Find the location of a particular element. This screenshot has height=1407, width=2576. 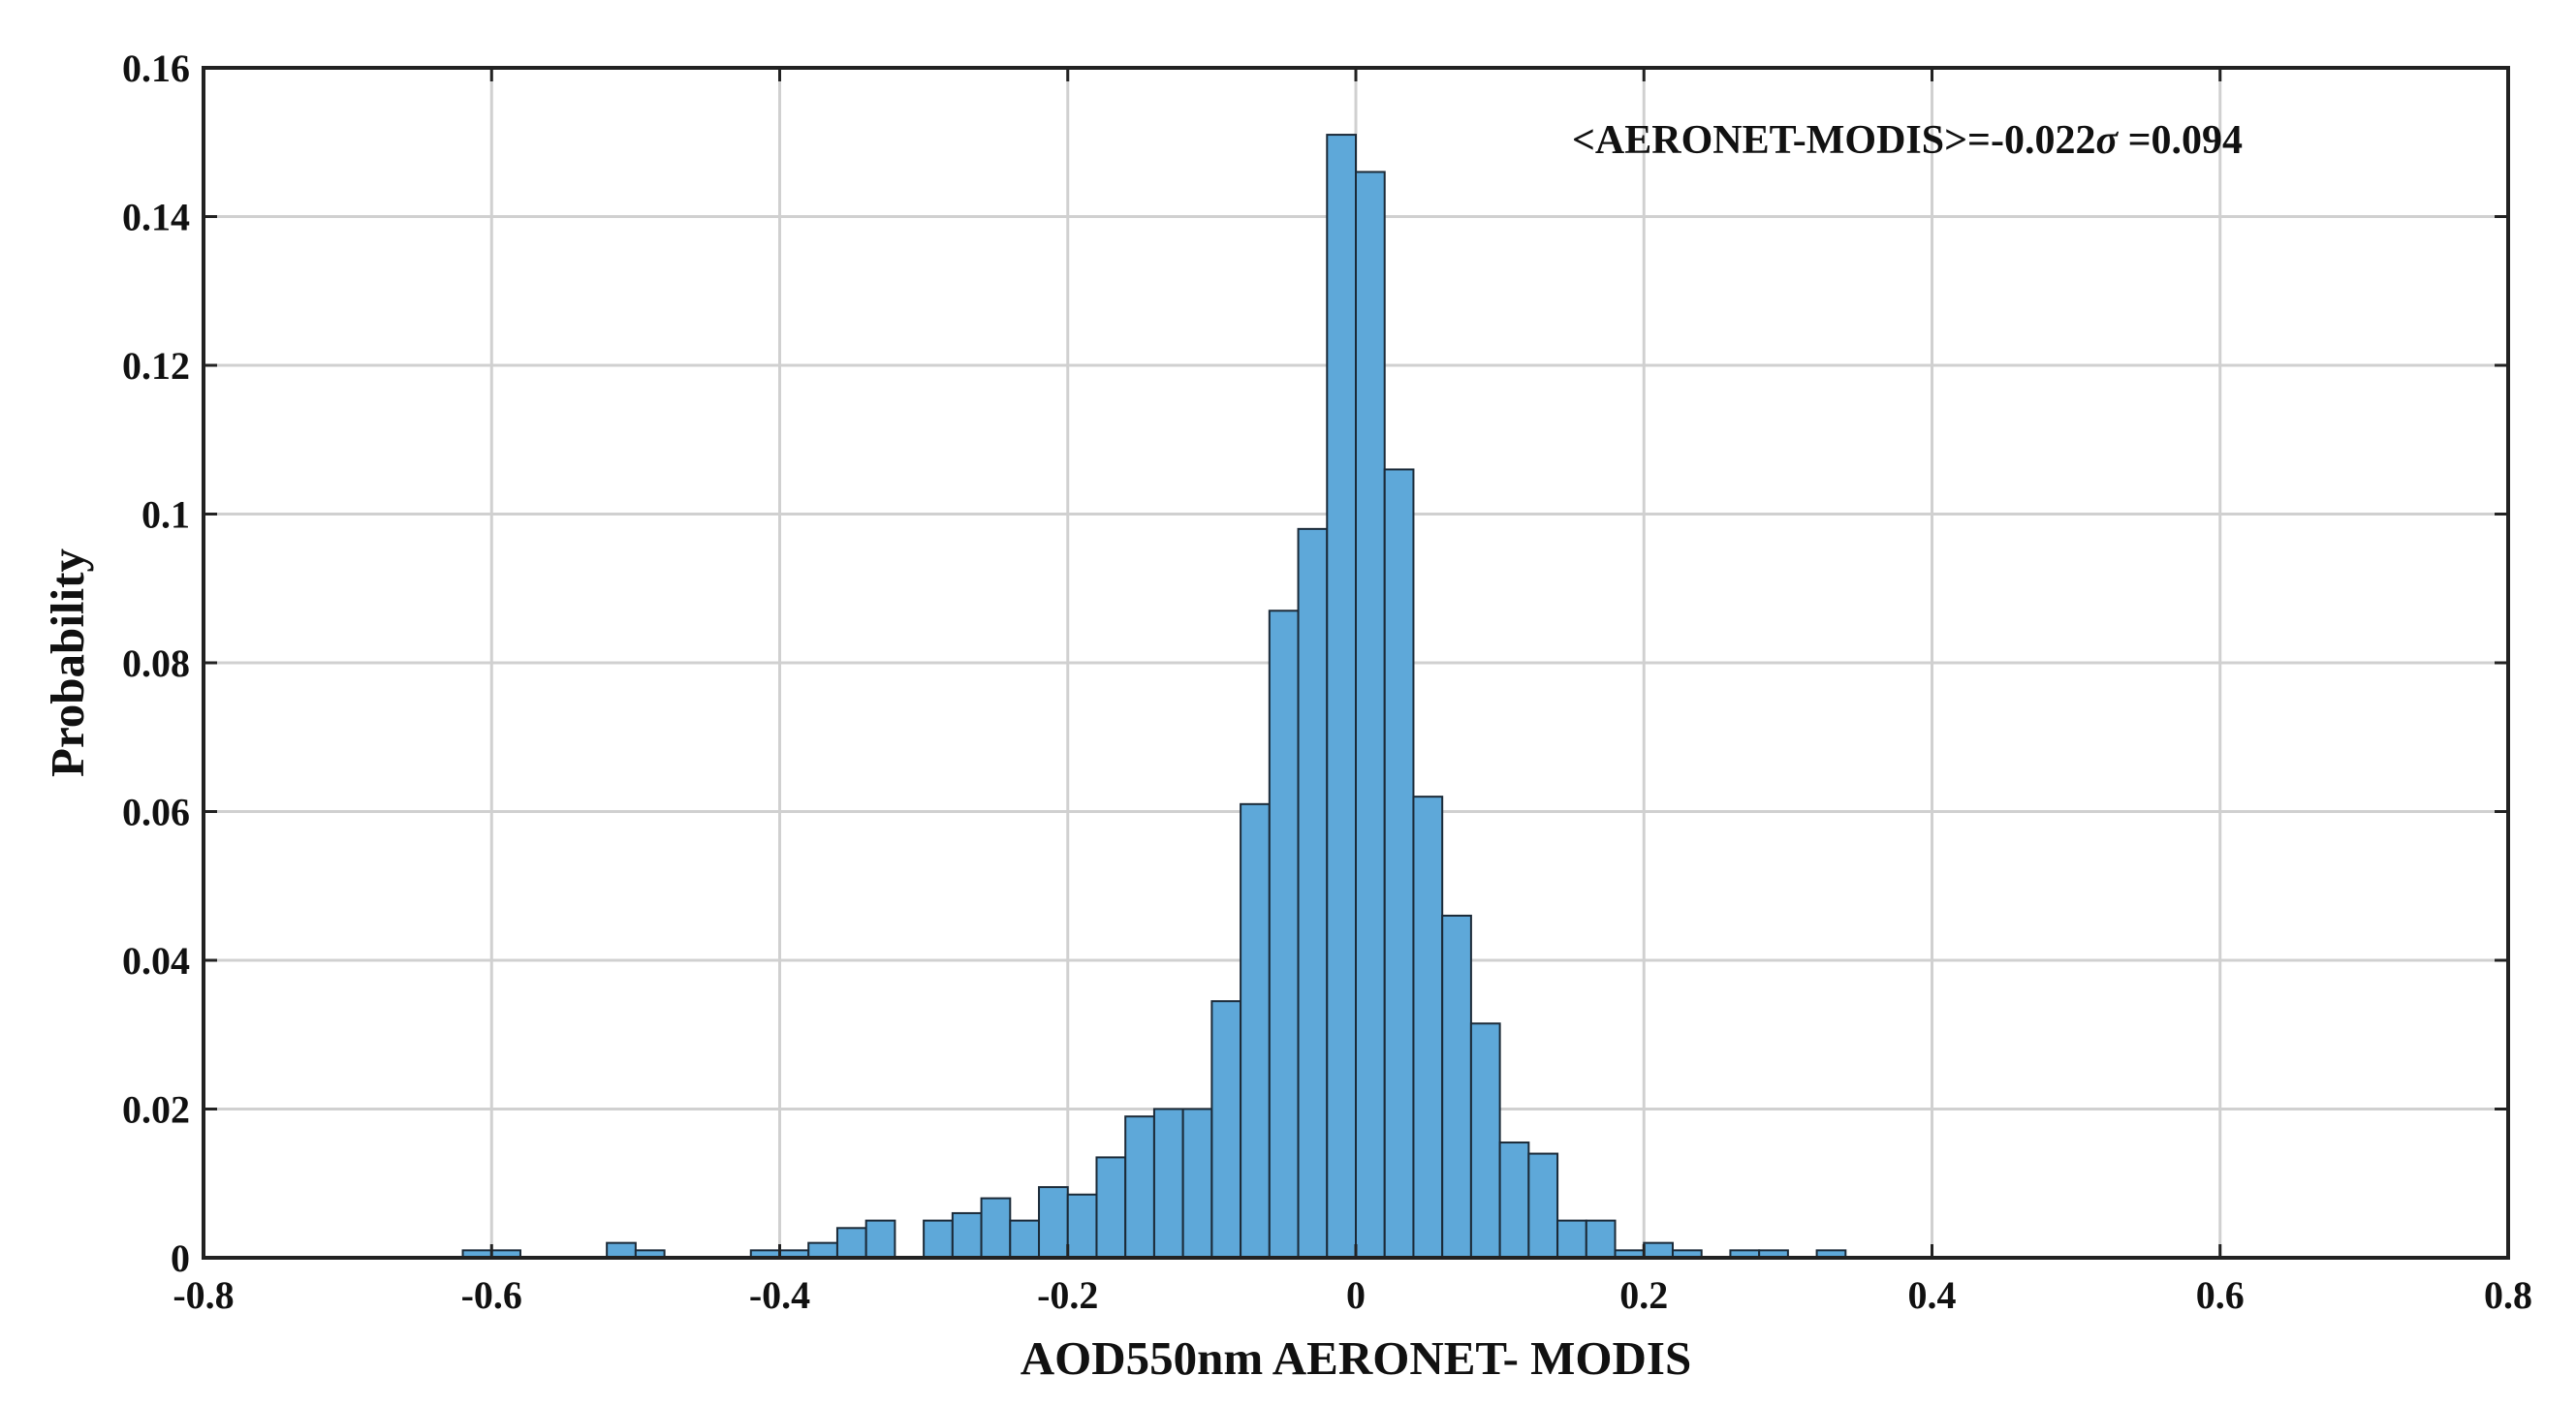

x-tick-label: 0 is located at coordinates (1356, 1295).